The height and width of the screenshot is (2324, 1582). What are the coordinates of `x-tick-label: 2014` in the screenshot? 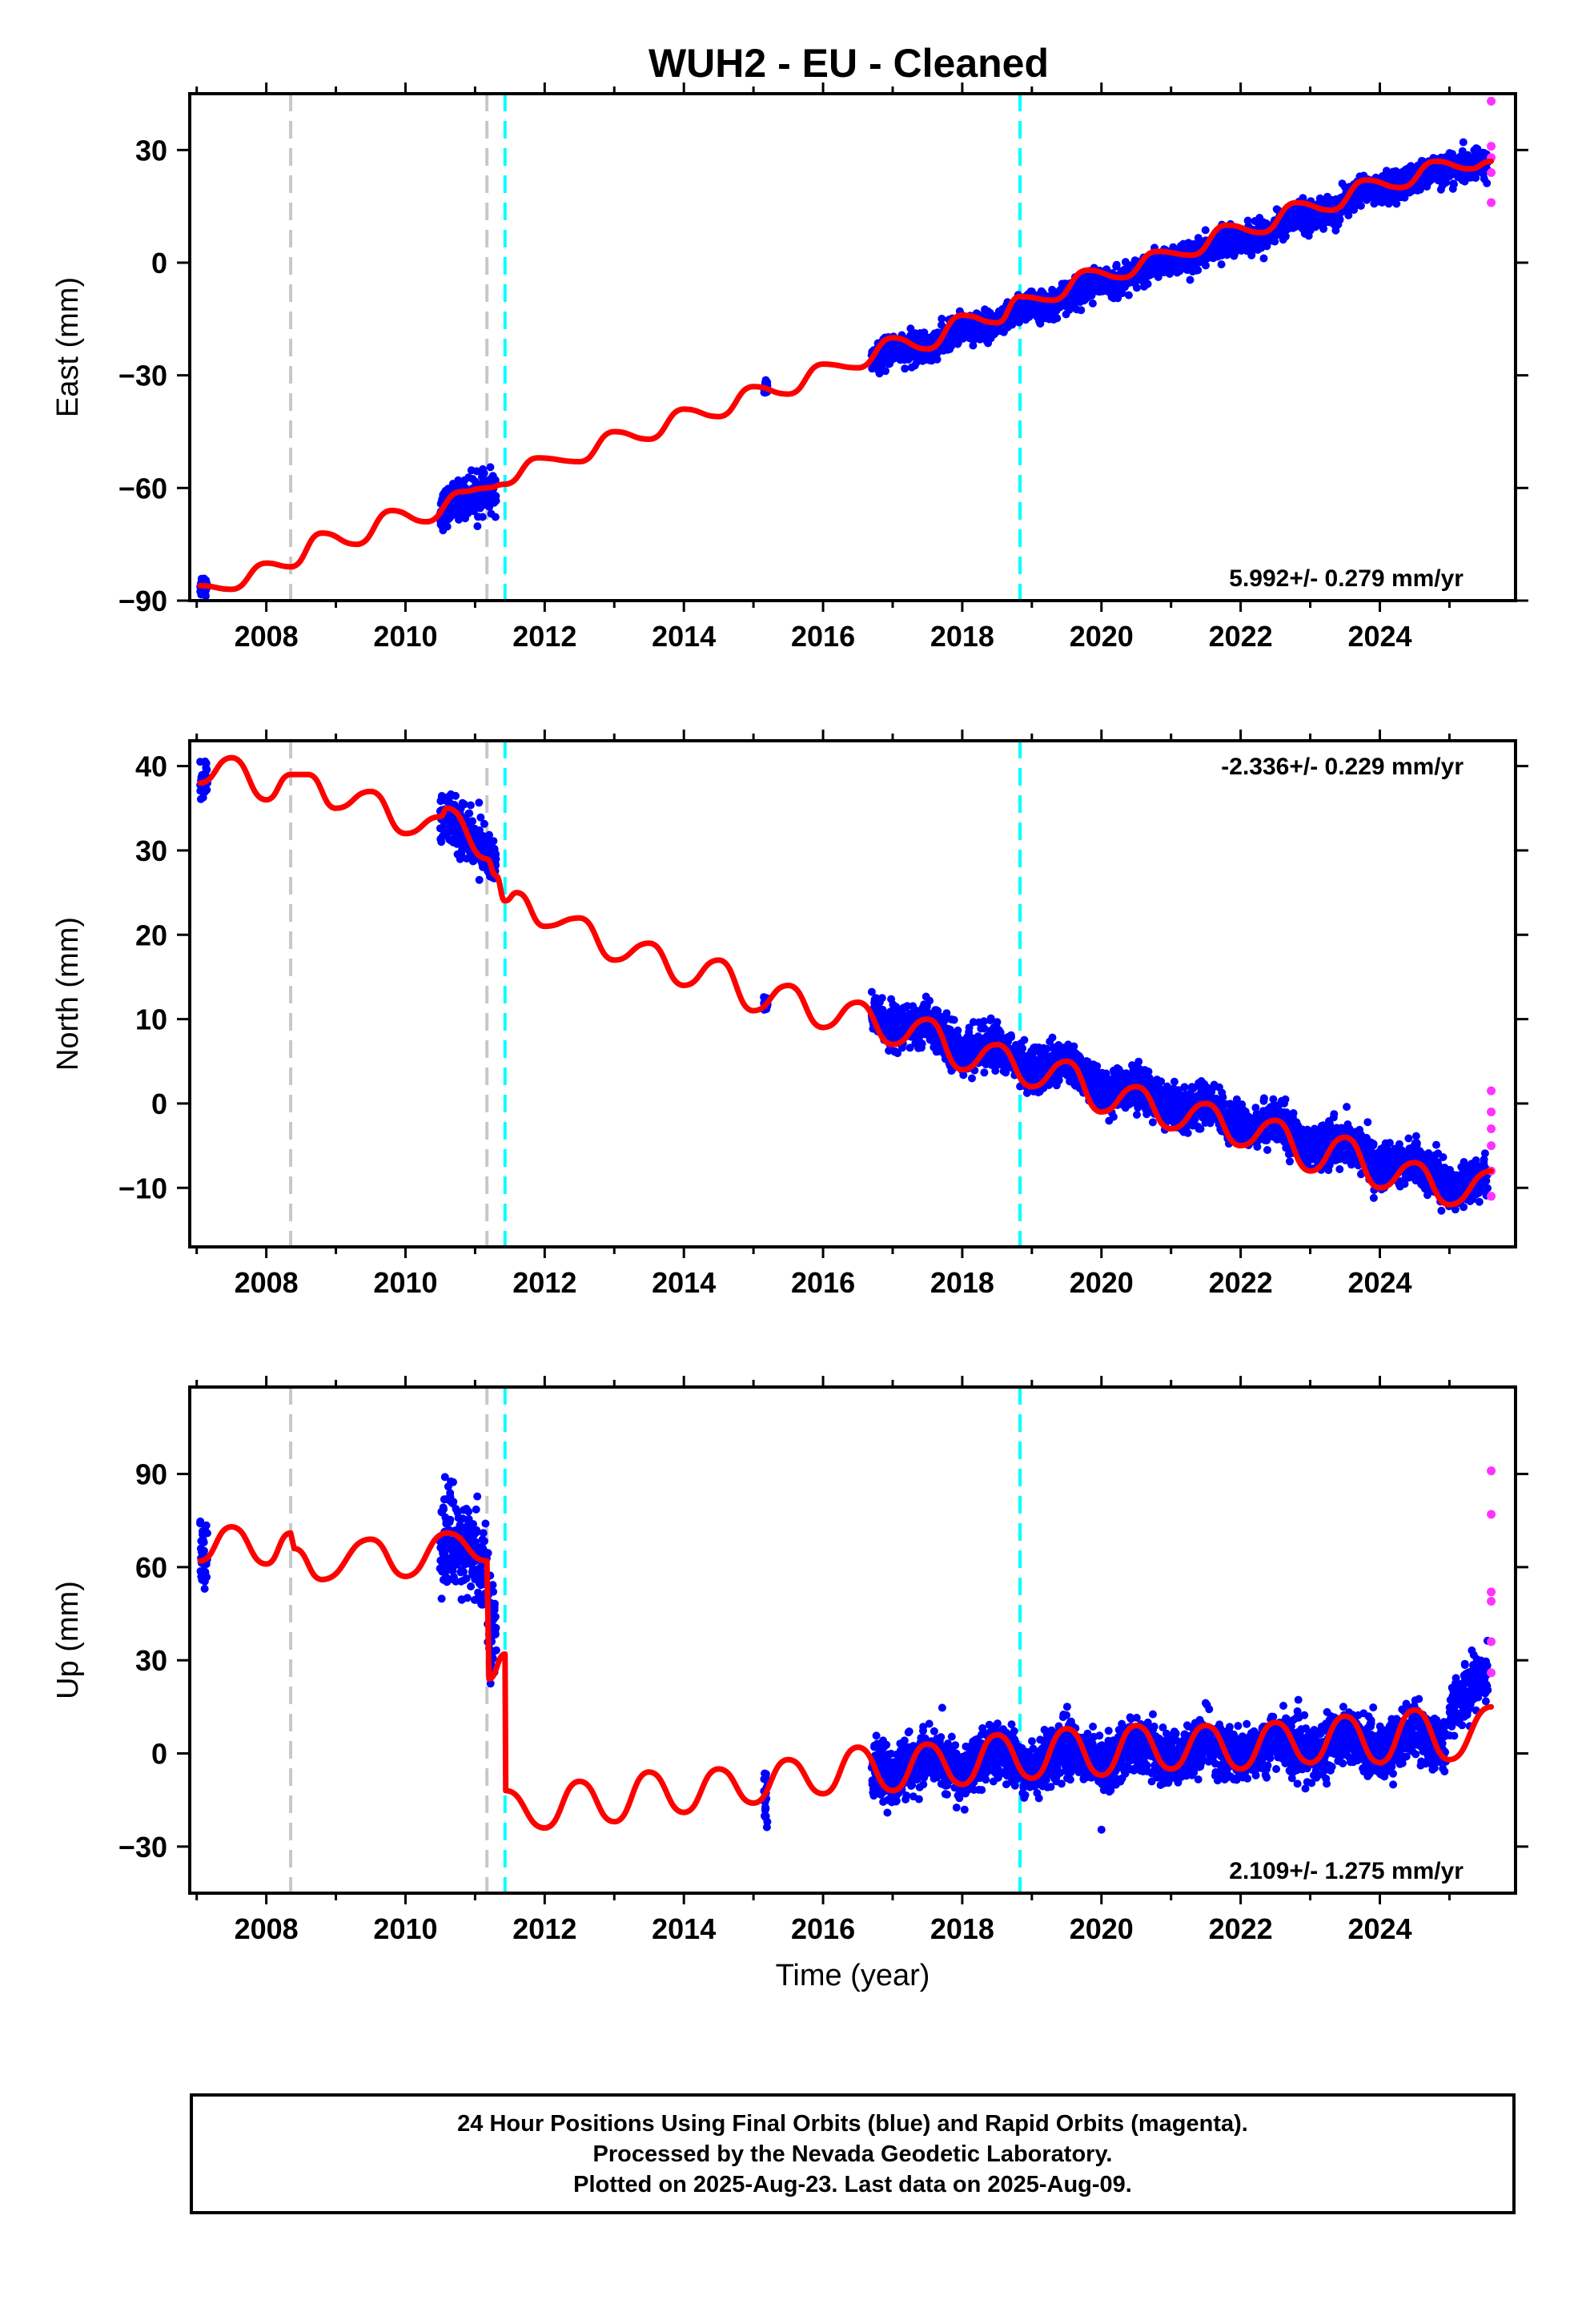 It's located at (684, 636).